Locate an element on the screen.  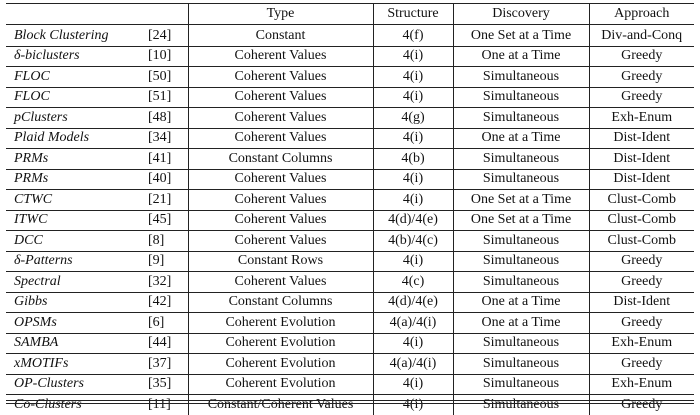
cell-ref: [8] is located at coordinates (166, 241).